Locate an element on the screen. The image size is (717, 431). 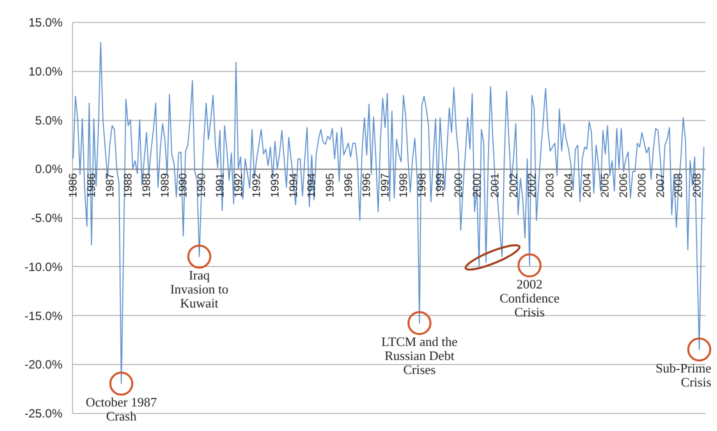
x-tick-label: 1991 is located at coordinates (220, 185).